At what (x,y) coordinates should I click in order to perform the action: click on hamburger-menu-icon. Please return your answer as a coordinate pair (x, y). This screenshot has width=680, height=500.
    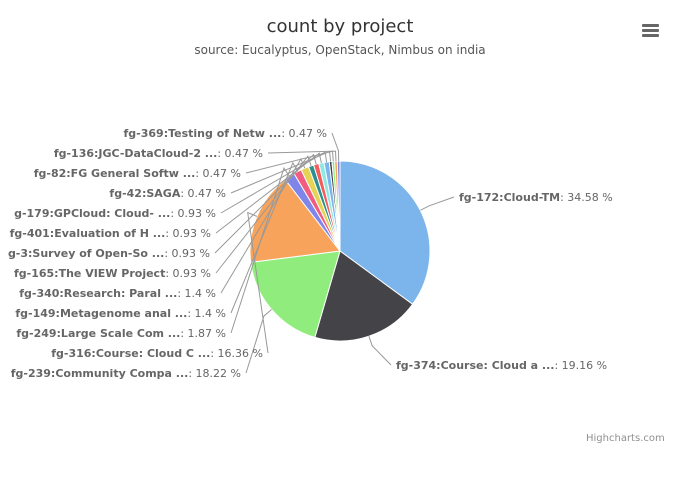
    Looking at the image, I should click on (651, 30).